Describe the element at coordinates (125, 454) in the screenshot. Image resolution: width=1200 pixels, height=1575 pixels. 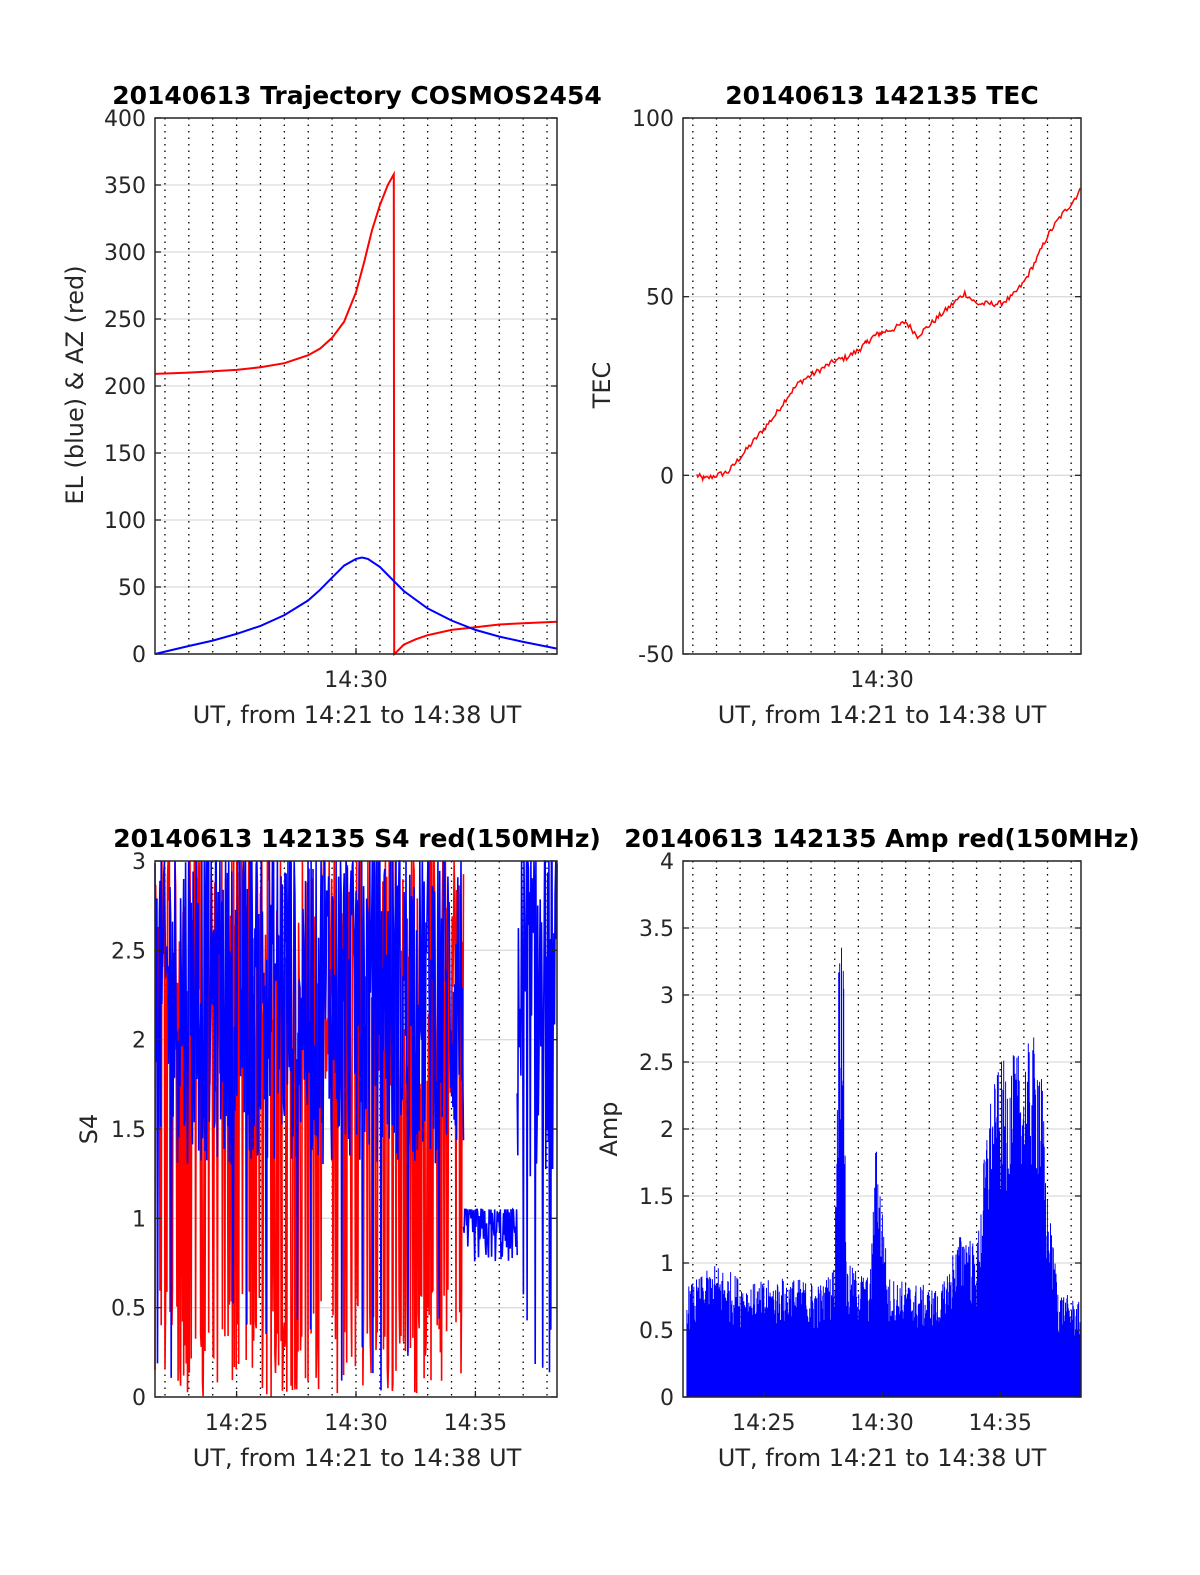
I see `y-tick-label: 150` at that location.